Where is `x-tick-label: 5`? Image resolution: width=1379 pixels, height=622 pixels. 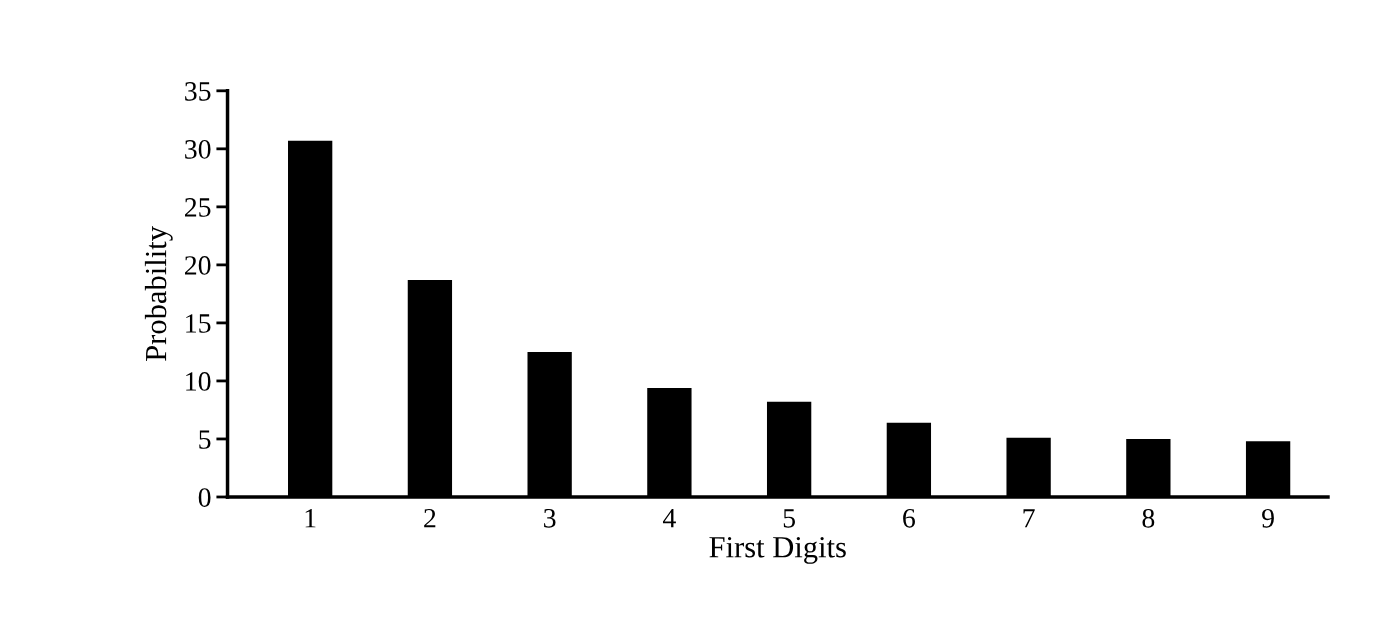
x-tick-label: 5 is located at coordinates (789, 518).